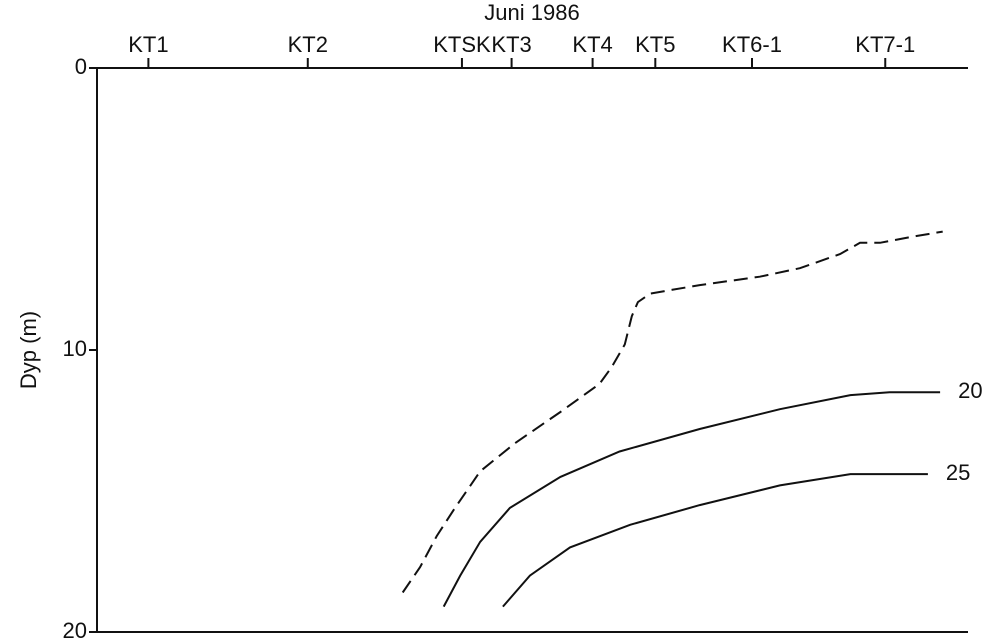 Image resolution: width=990 pixels, height=641 pixels. What do you see at coordinates (715, 540) in the screenshot?
I see `contour-line` at bounding box center [715, 540].